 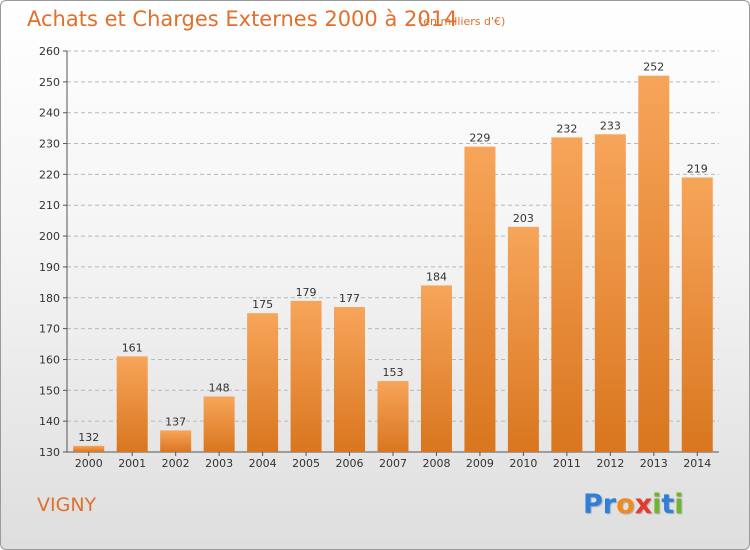 What do you see at coordinates (67, 505) in the screenshot?
I see `commune-name: VIGNY` at bounding box center [67, 505].